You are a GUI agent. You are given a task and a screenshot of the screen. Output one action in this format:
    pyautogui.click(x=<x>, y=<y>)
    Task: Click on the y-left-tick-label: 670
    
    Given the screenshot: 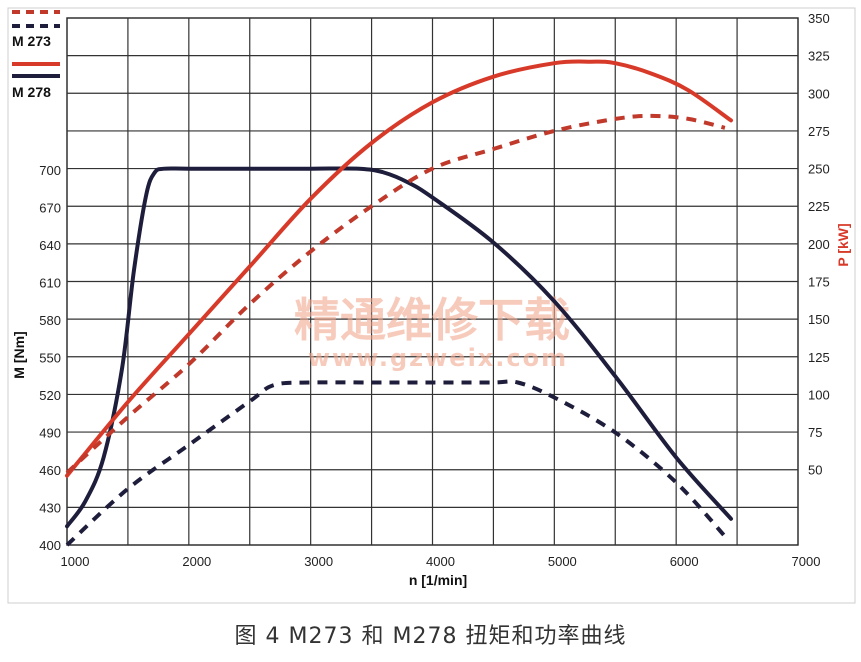 What is the action you would take?
    pyautogui.click(x=50, y=208)
    